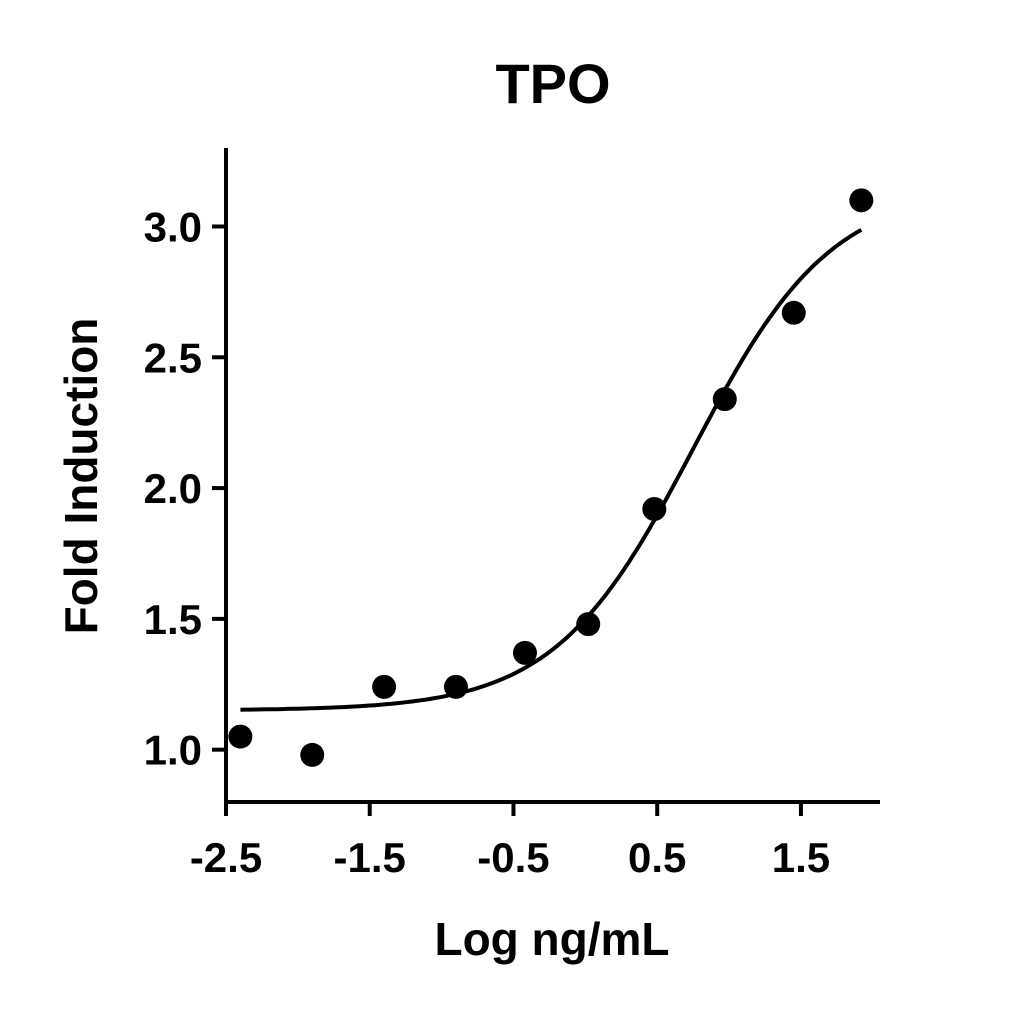 This screenshot has height=1011, width=1028. I want to click on x-tick-label: -1.5, so click(370, 857).